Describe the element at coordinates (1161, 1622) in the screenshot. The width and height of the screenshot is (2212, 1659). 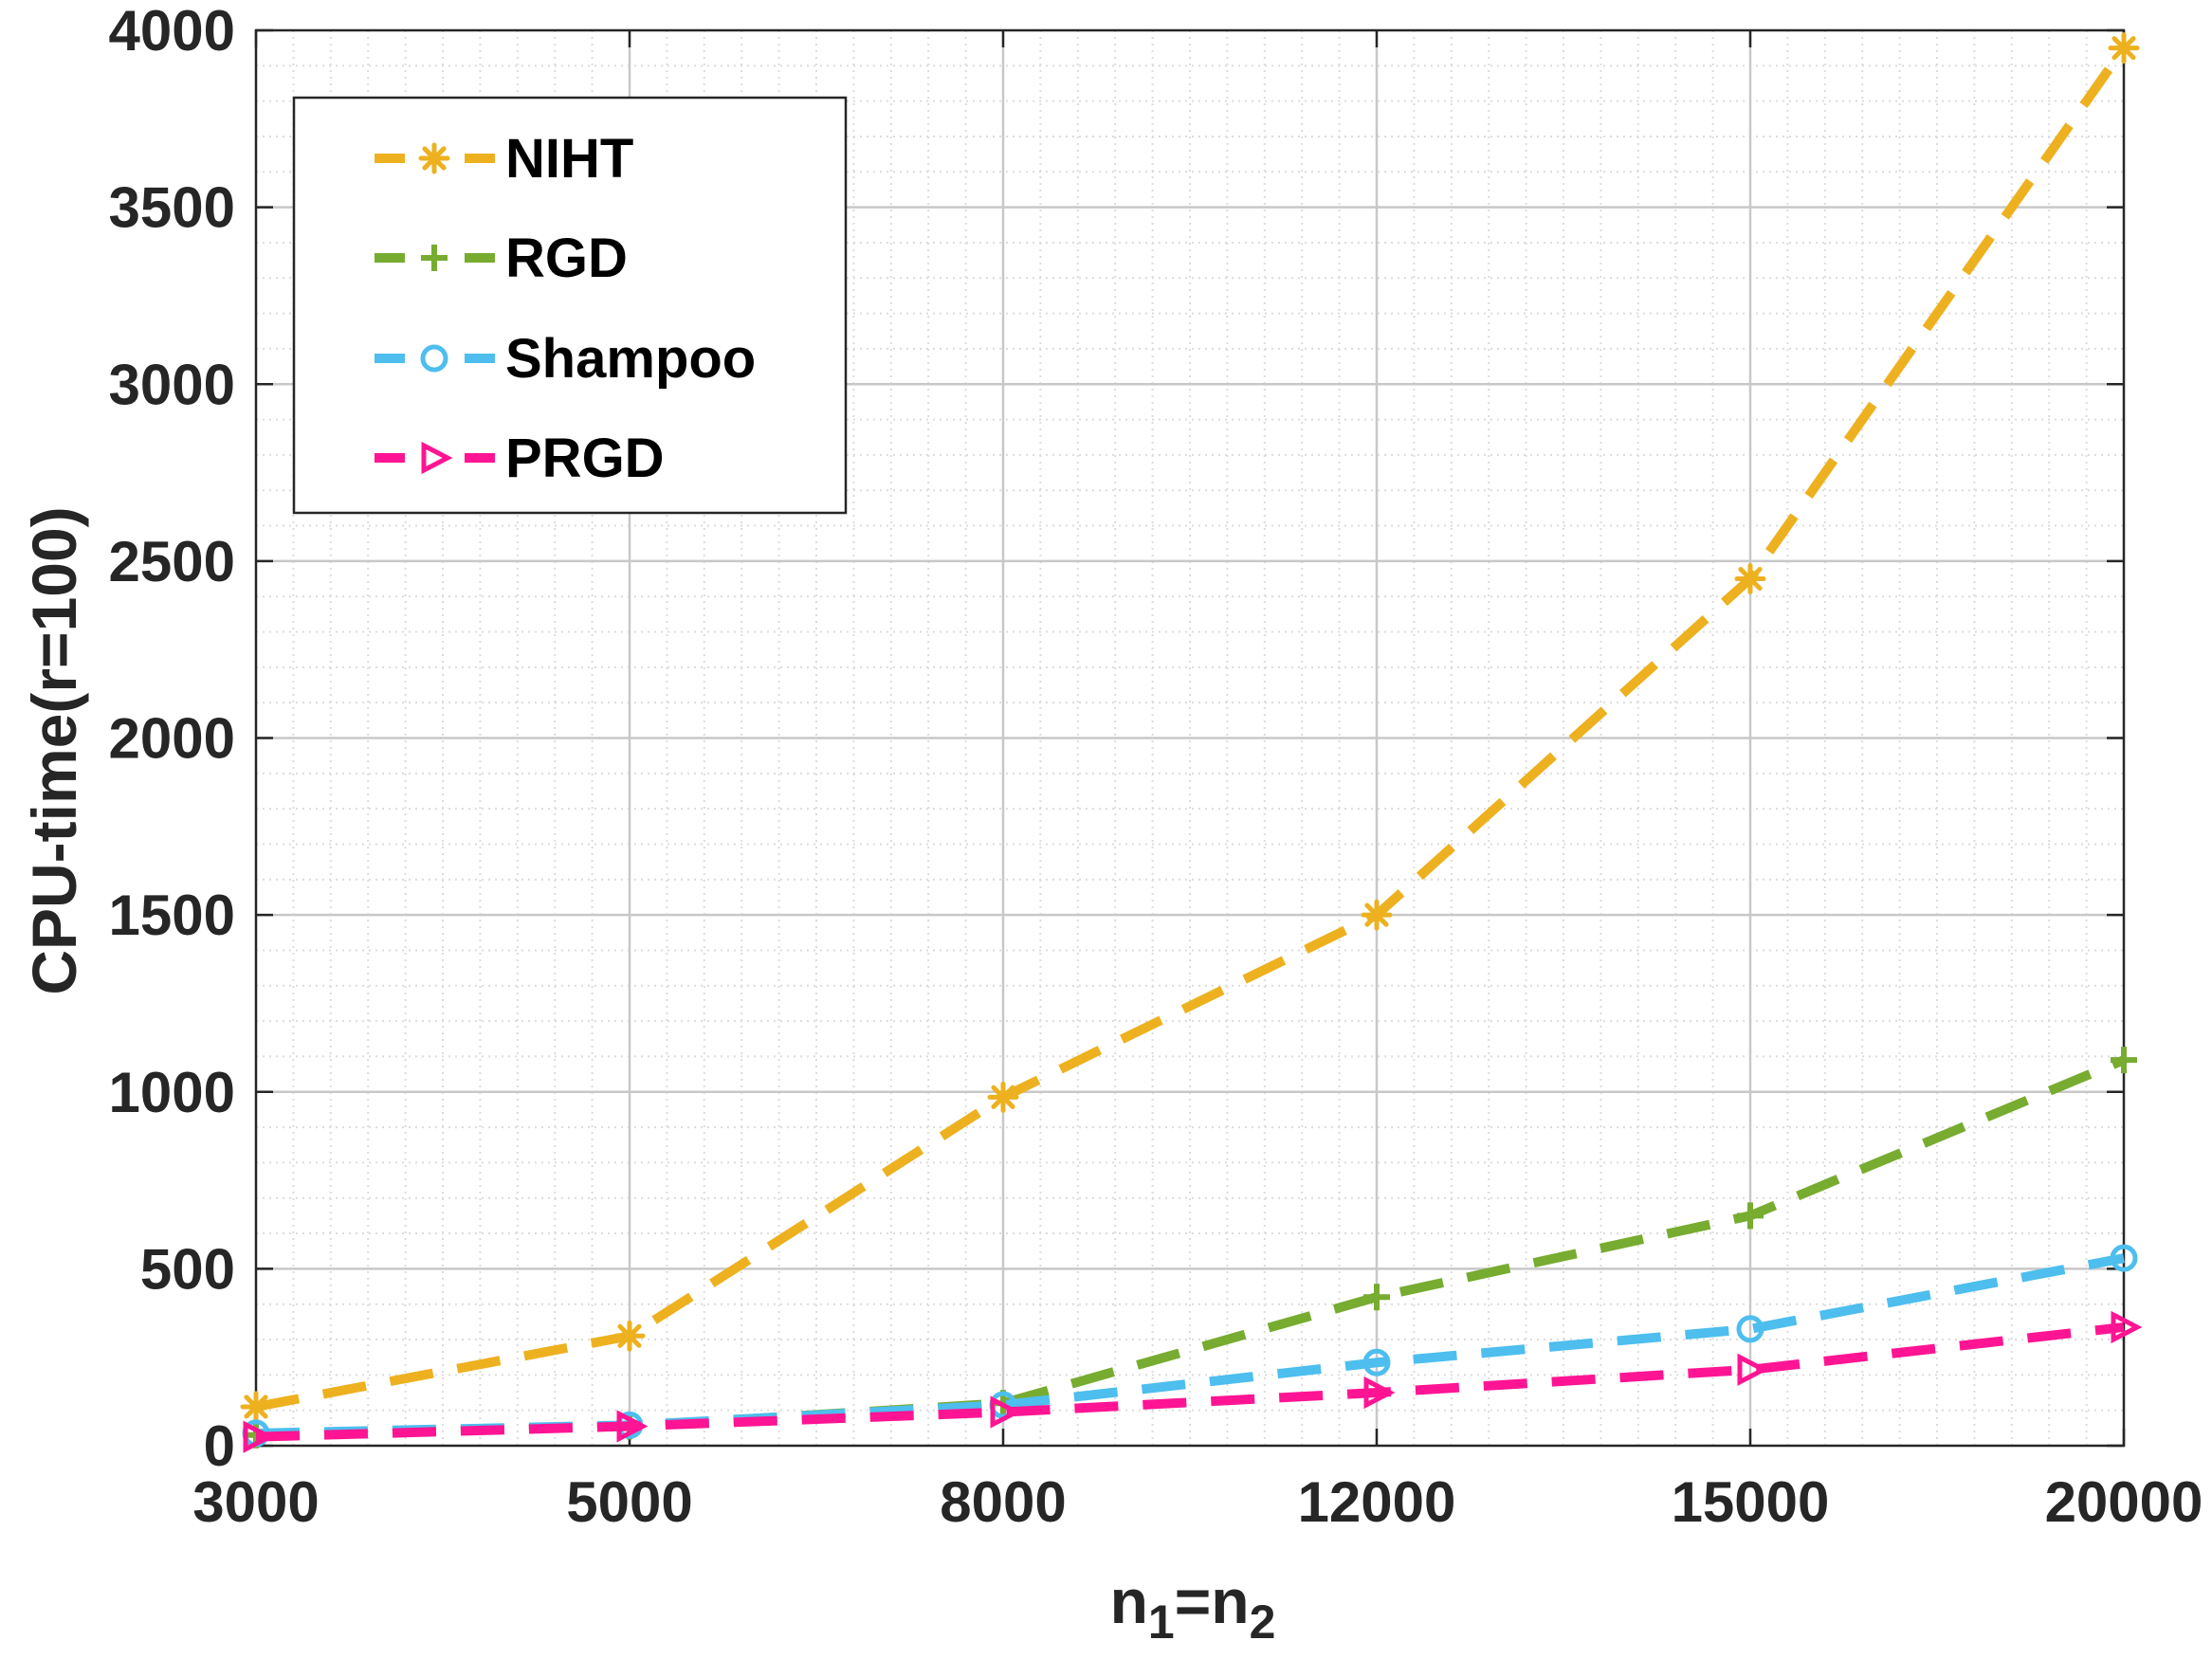
I see `x-axis-title-sub1: 1` at that location.